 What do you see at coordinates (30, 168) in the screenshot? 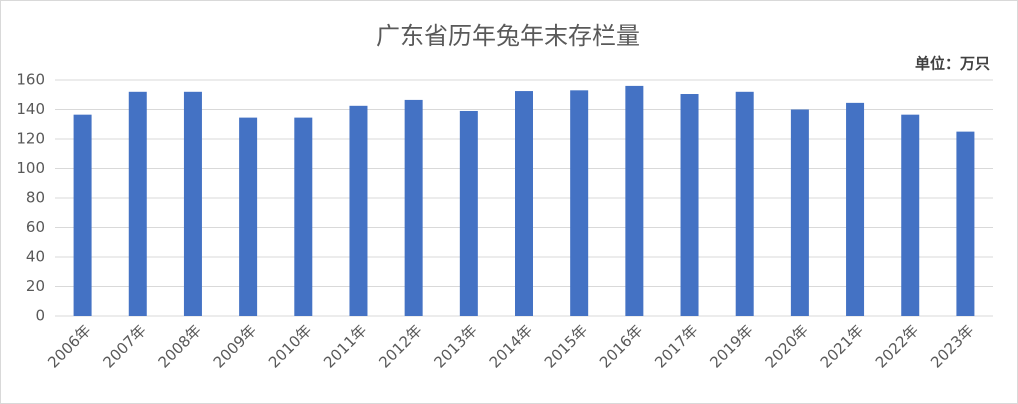
I see `y-tick-label: 100` at bounding box center [30, 168].